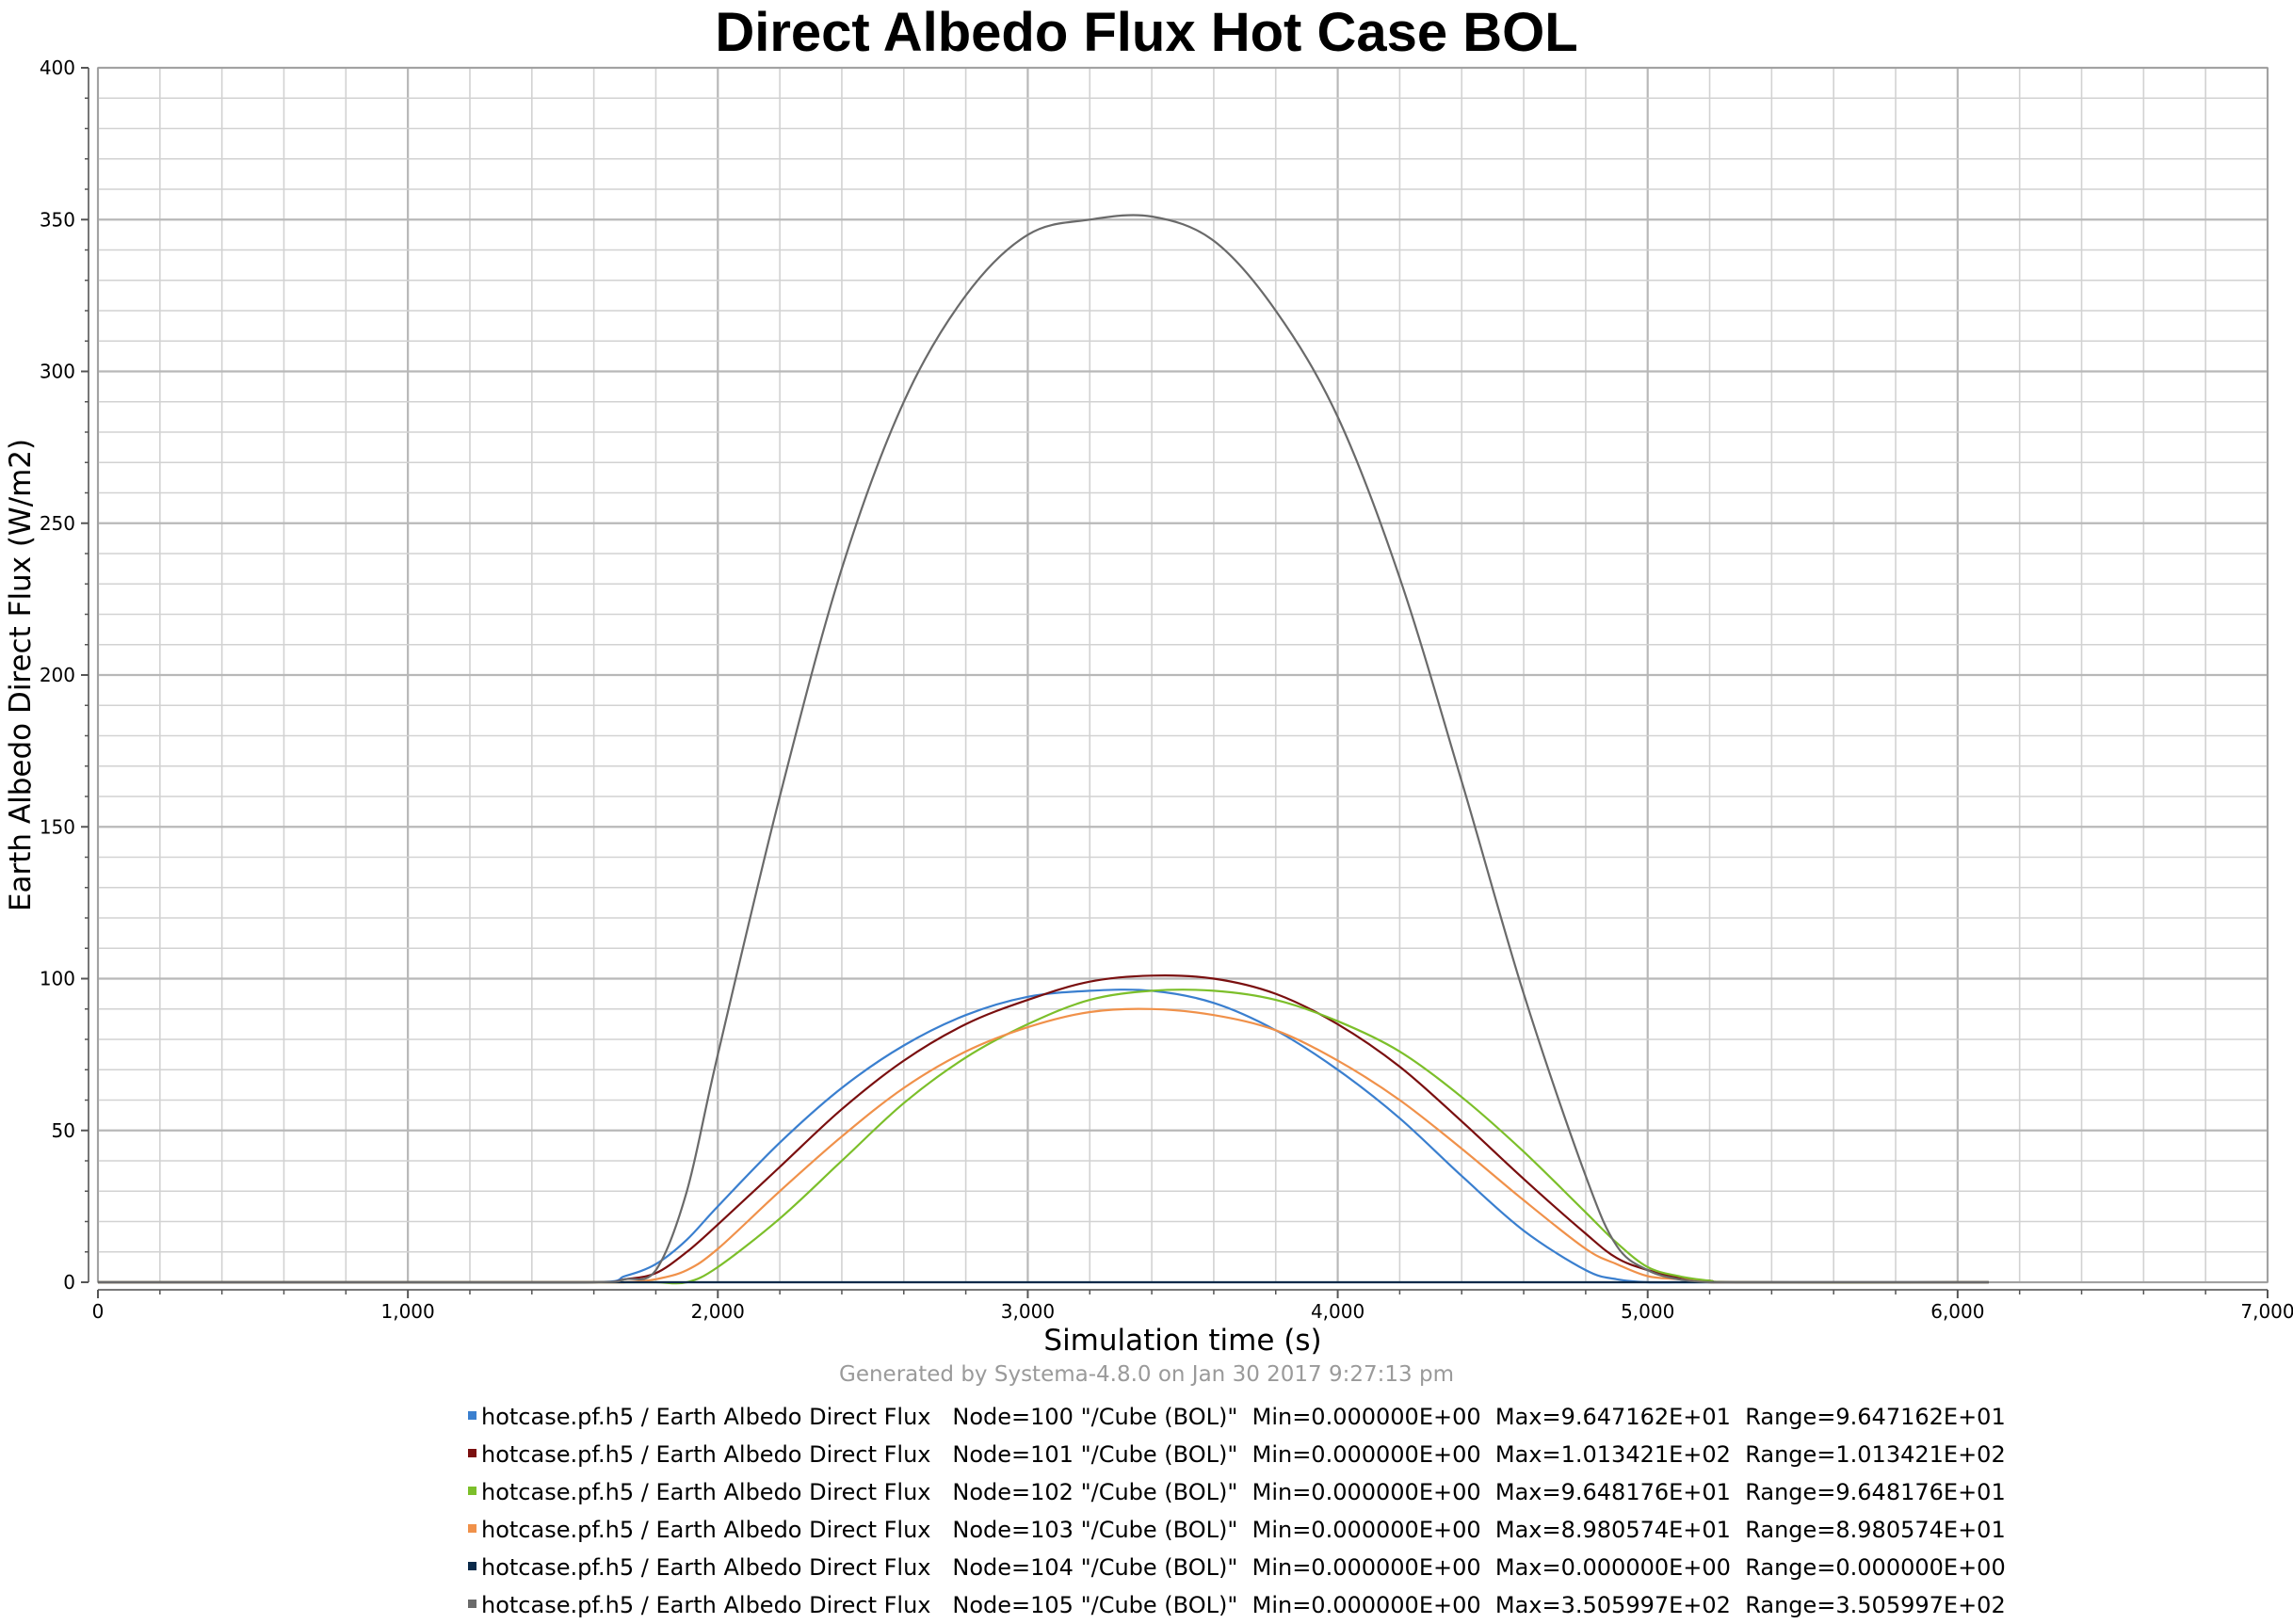 This screenshot has width=2293, height=1624. Describe the element at coordinates (57, 826) in the screenshot. I see `y-tick-label: 150` at that location.